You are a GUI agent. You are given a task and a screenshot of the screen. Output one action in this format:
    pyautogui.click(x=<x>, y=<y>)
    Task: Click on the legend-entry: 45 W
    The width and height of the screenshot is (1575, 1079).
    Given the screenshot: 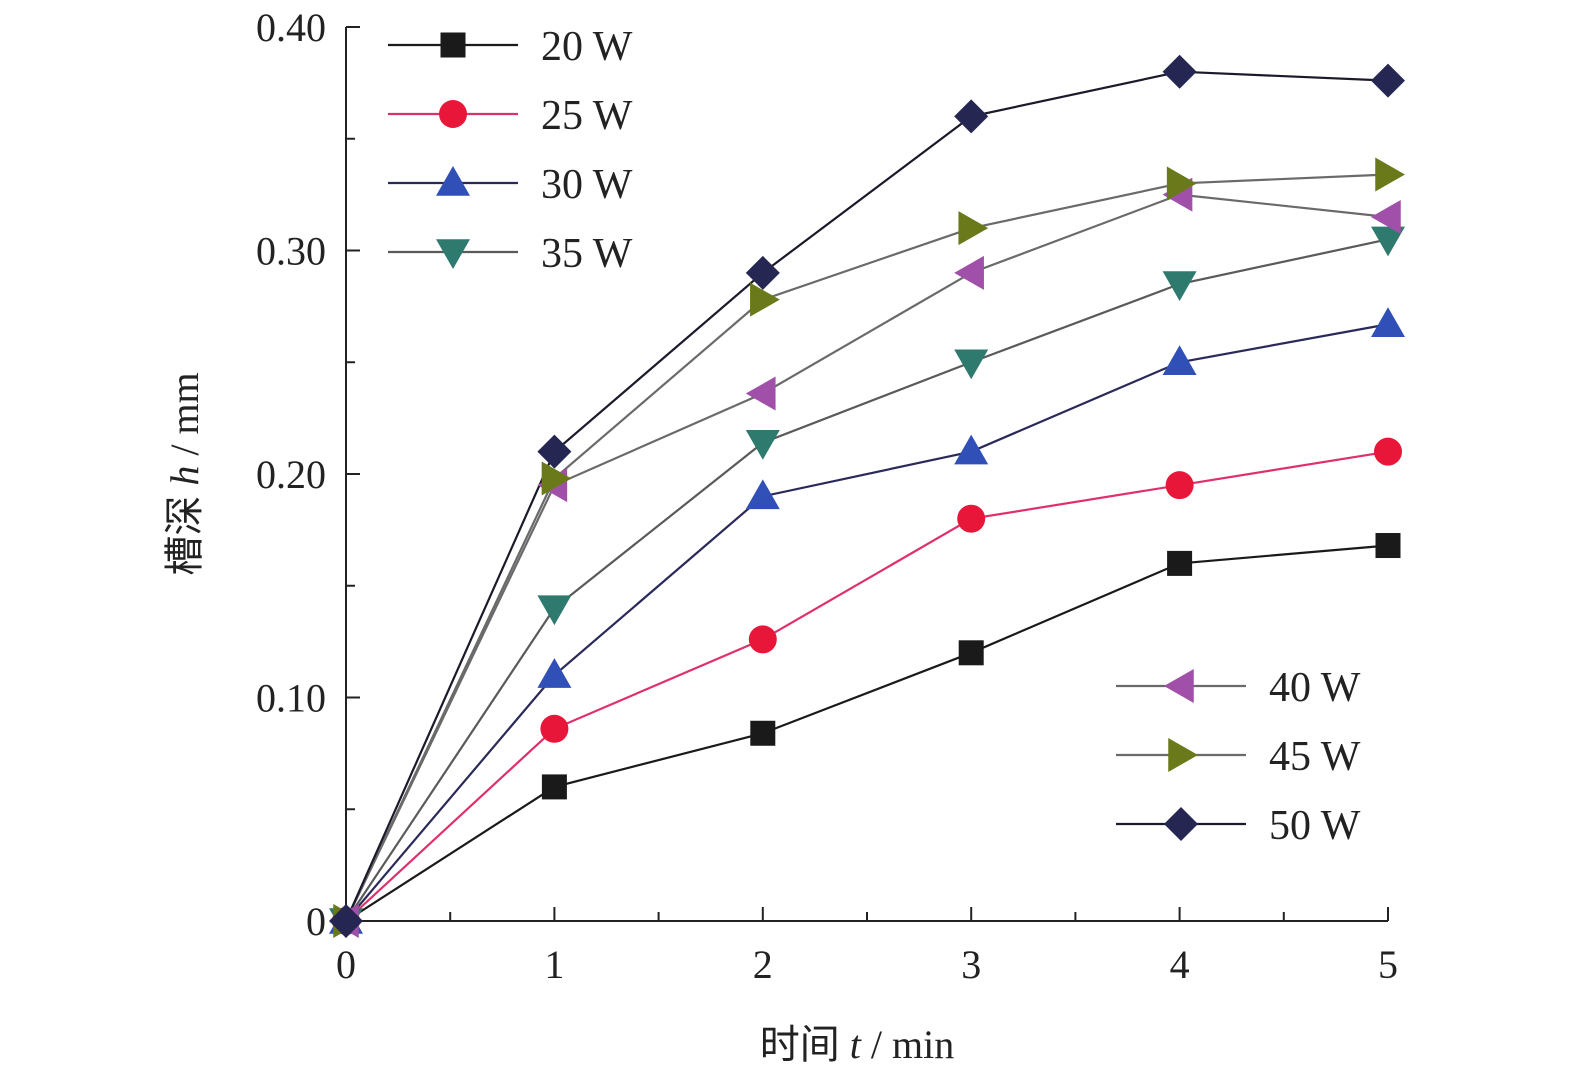 What is the action you would take?
    pyautogui.click(x=1238, y=757)
    